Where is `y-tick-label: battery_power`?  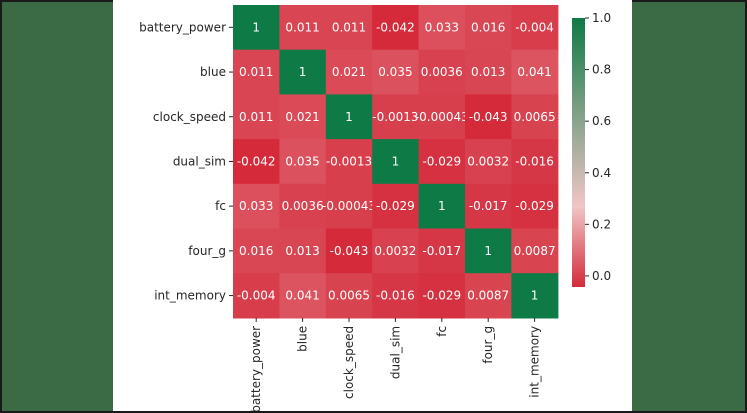
y-tick-label: battery_power is located at coordinates (182, 27).